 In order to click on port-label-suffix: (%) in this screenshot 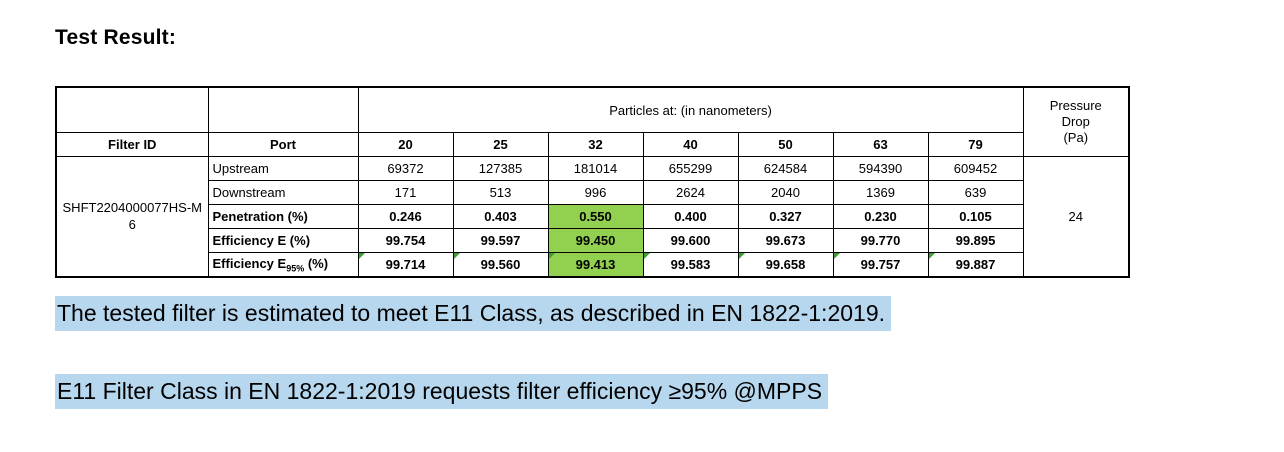, I will do `click(316, 263)`.